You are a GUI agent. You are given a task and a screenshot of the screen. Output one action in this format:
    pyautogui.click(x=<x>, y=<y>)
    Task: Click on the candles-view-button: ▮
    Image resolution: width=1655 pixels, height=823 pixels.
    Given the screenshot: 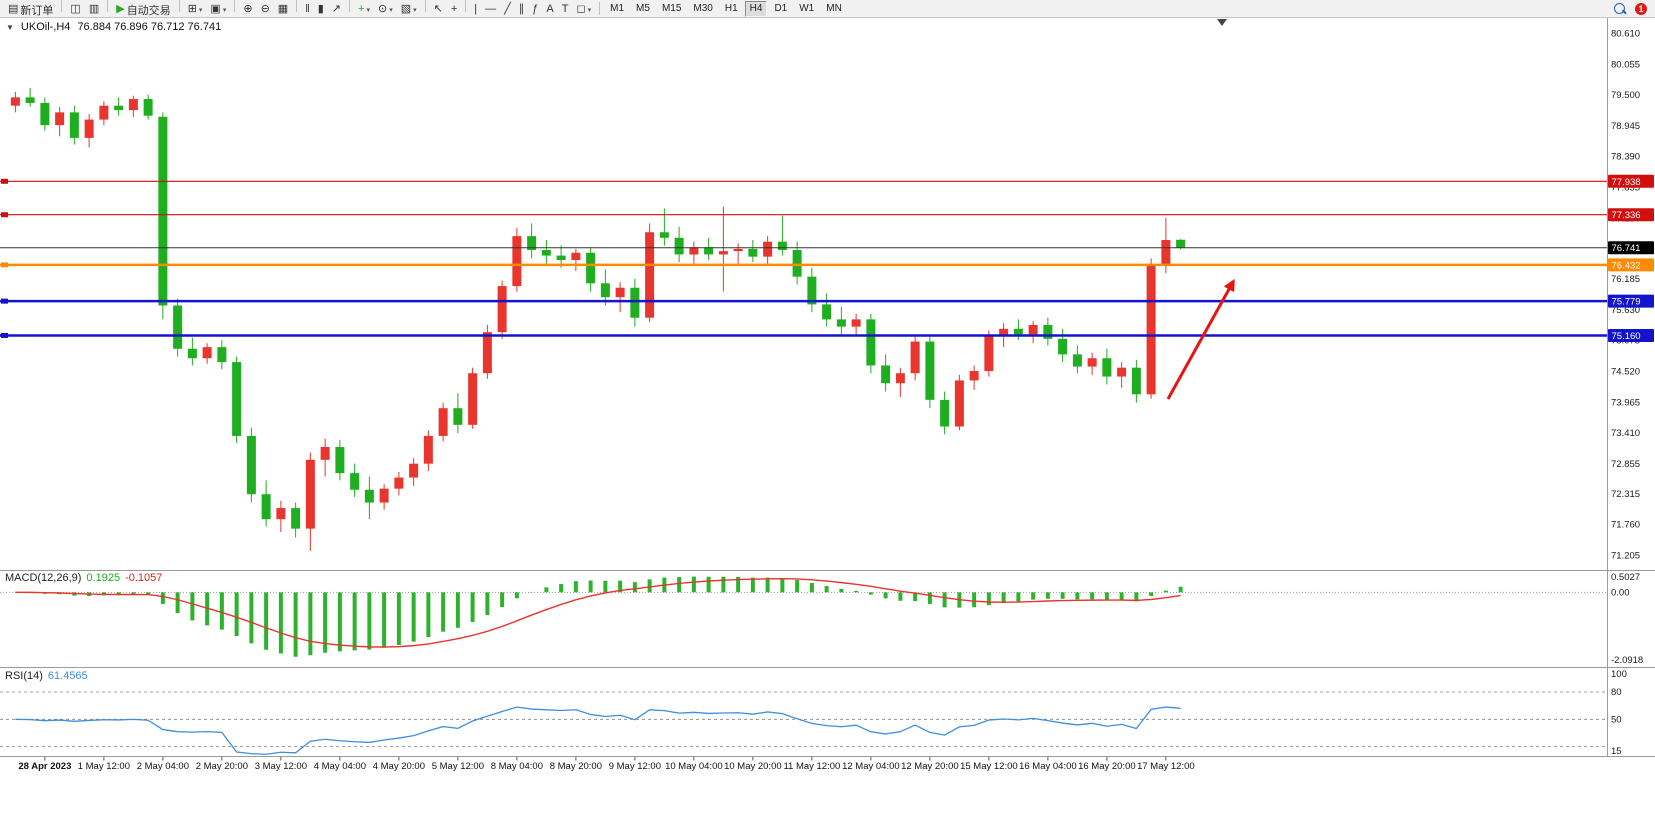 What is the action you would take?
    pyautogui.click(x=321, y=9)
    